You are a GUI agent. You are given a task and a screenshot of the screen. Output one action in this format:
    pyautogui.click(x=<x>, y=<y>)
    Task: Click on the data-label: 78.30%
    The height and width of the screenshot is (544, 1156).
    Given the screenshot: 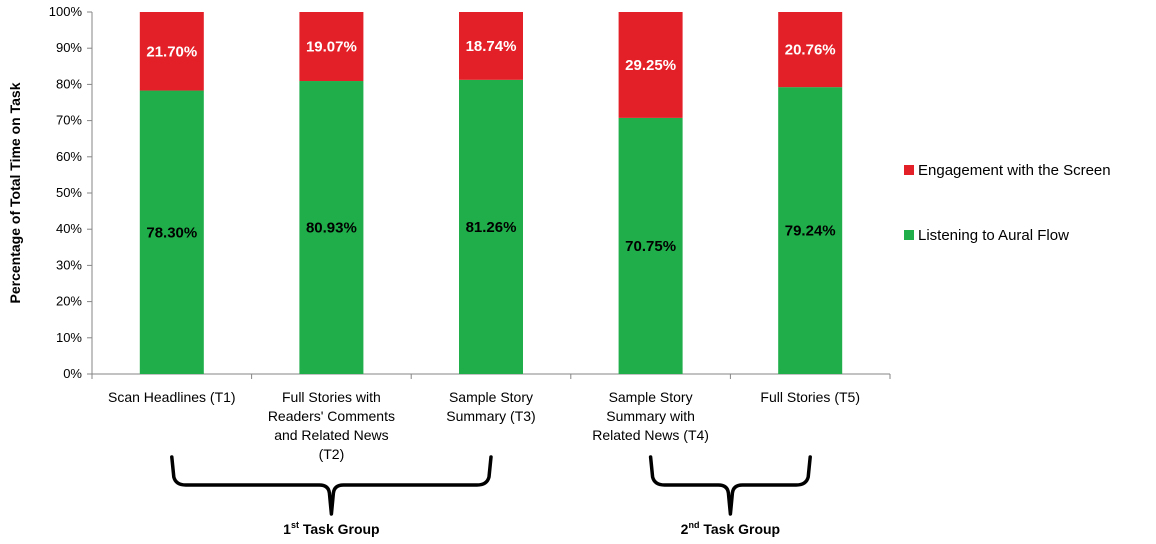 What is the action you would take?
    pyautogui.click(x=171, y=232)
    